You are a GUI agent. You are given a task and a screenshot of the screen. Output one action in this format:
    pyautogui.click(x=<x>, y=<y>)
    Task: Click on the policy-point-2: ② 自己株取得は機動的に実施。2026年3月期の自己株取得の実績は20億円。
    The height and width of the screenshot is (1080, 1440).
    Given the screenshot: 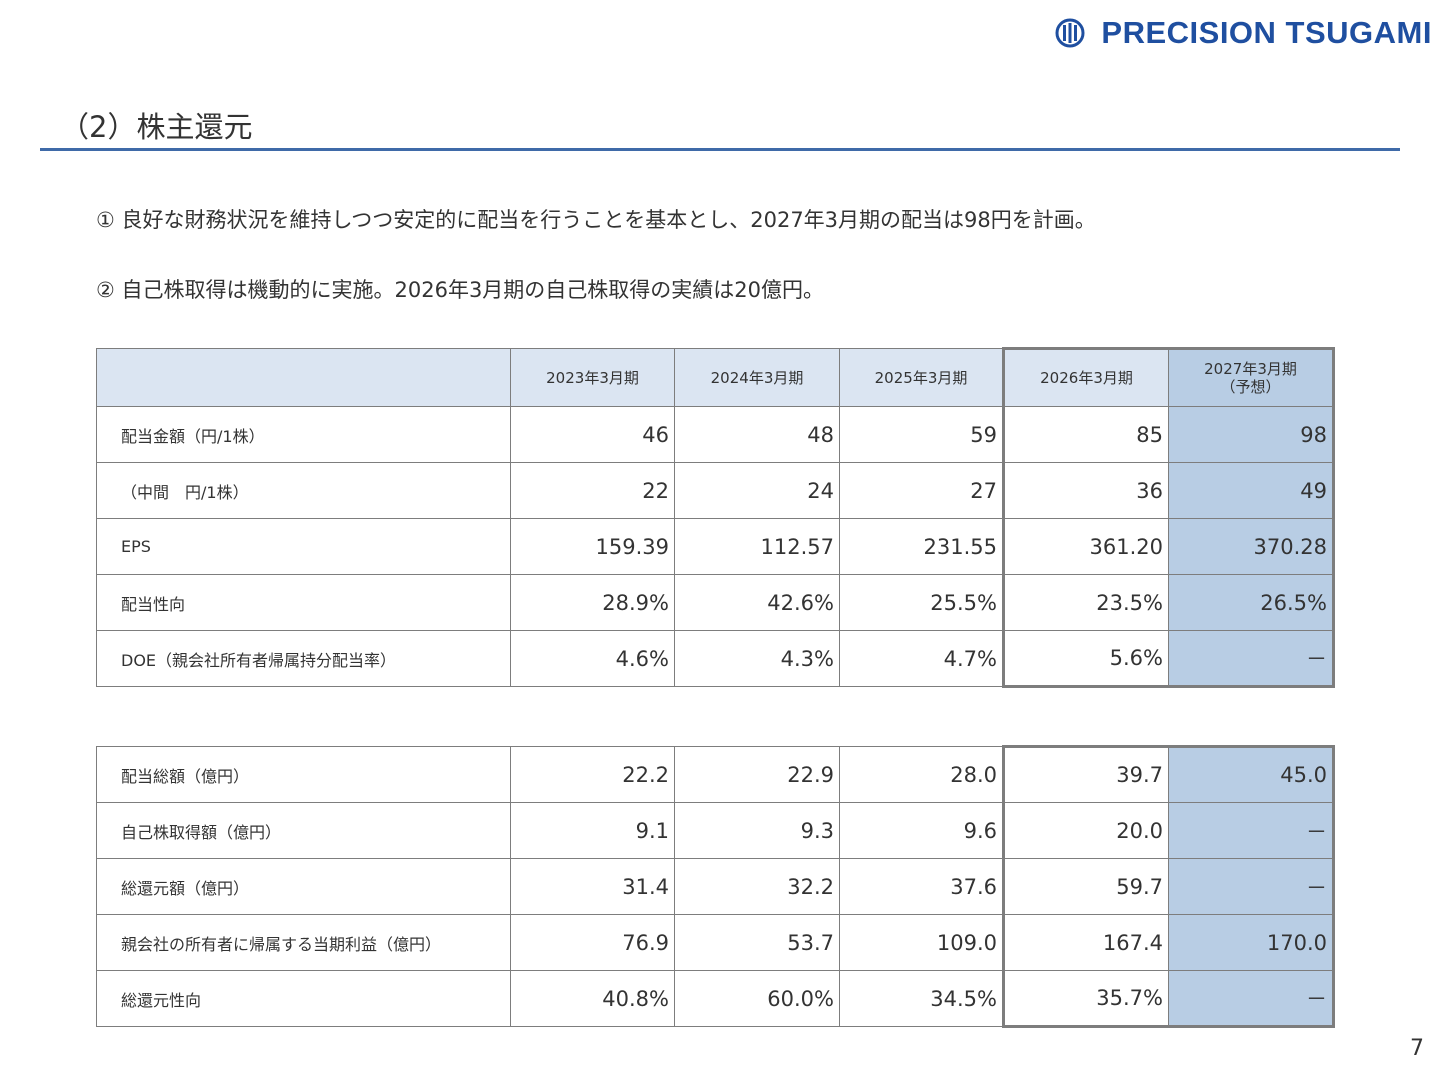 What is the action you would take?
    pyautogui.click(x=460, y=290)
    